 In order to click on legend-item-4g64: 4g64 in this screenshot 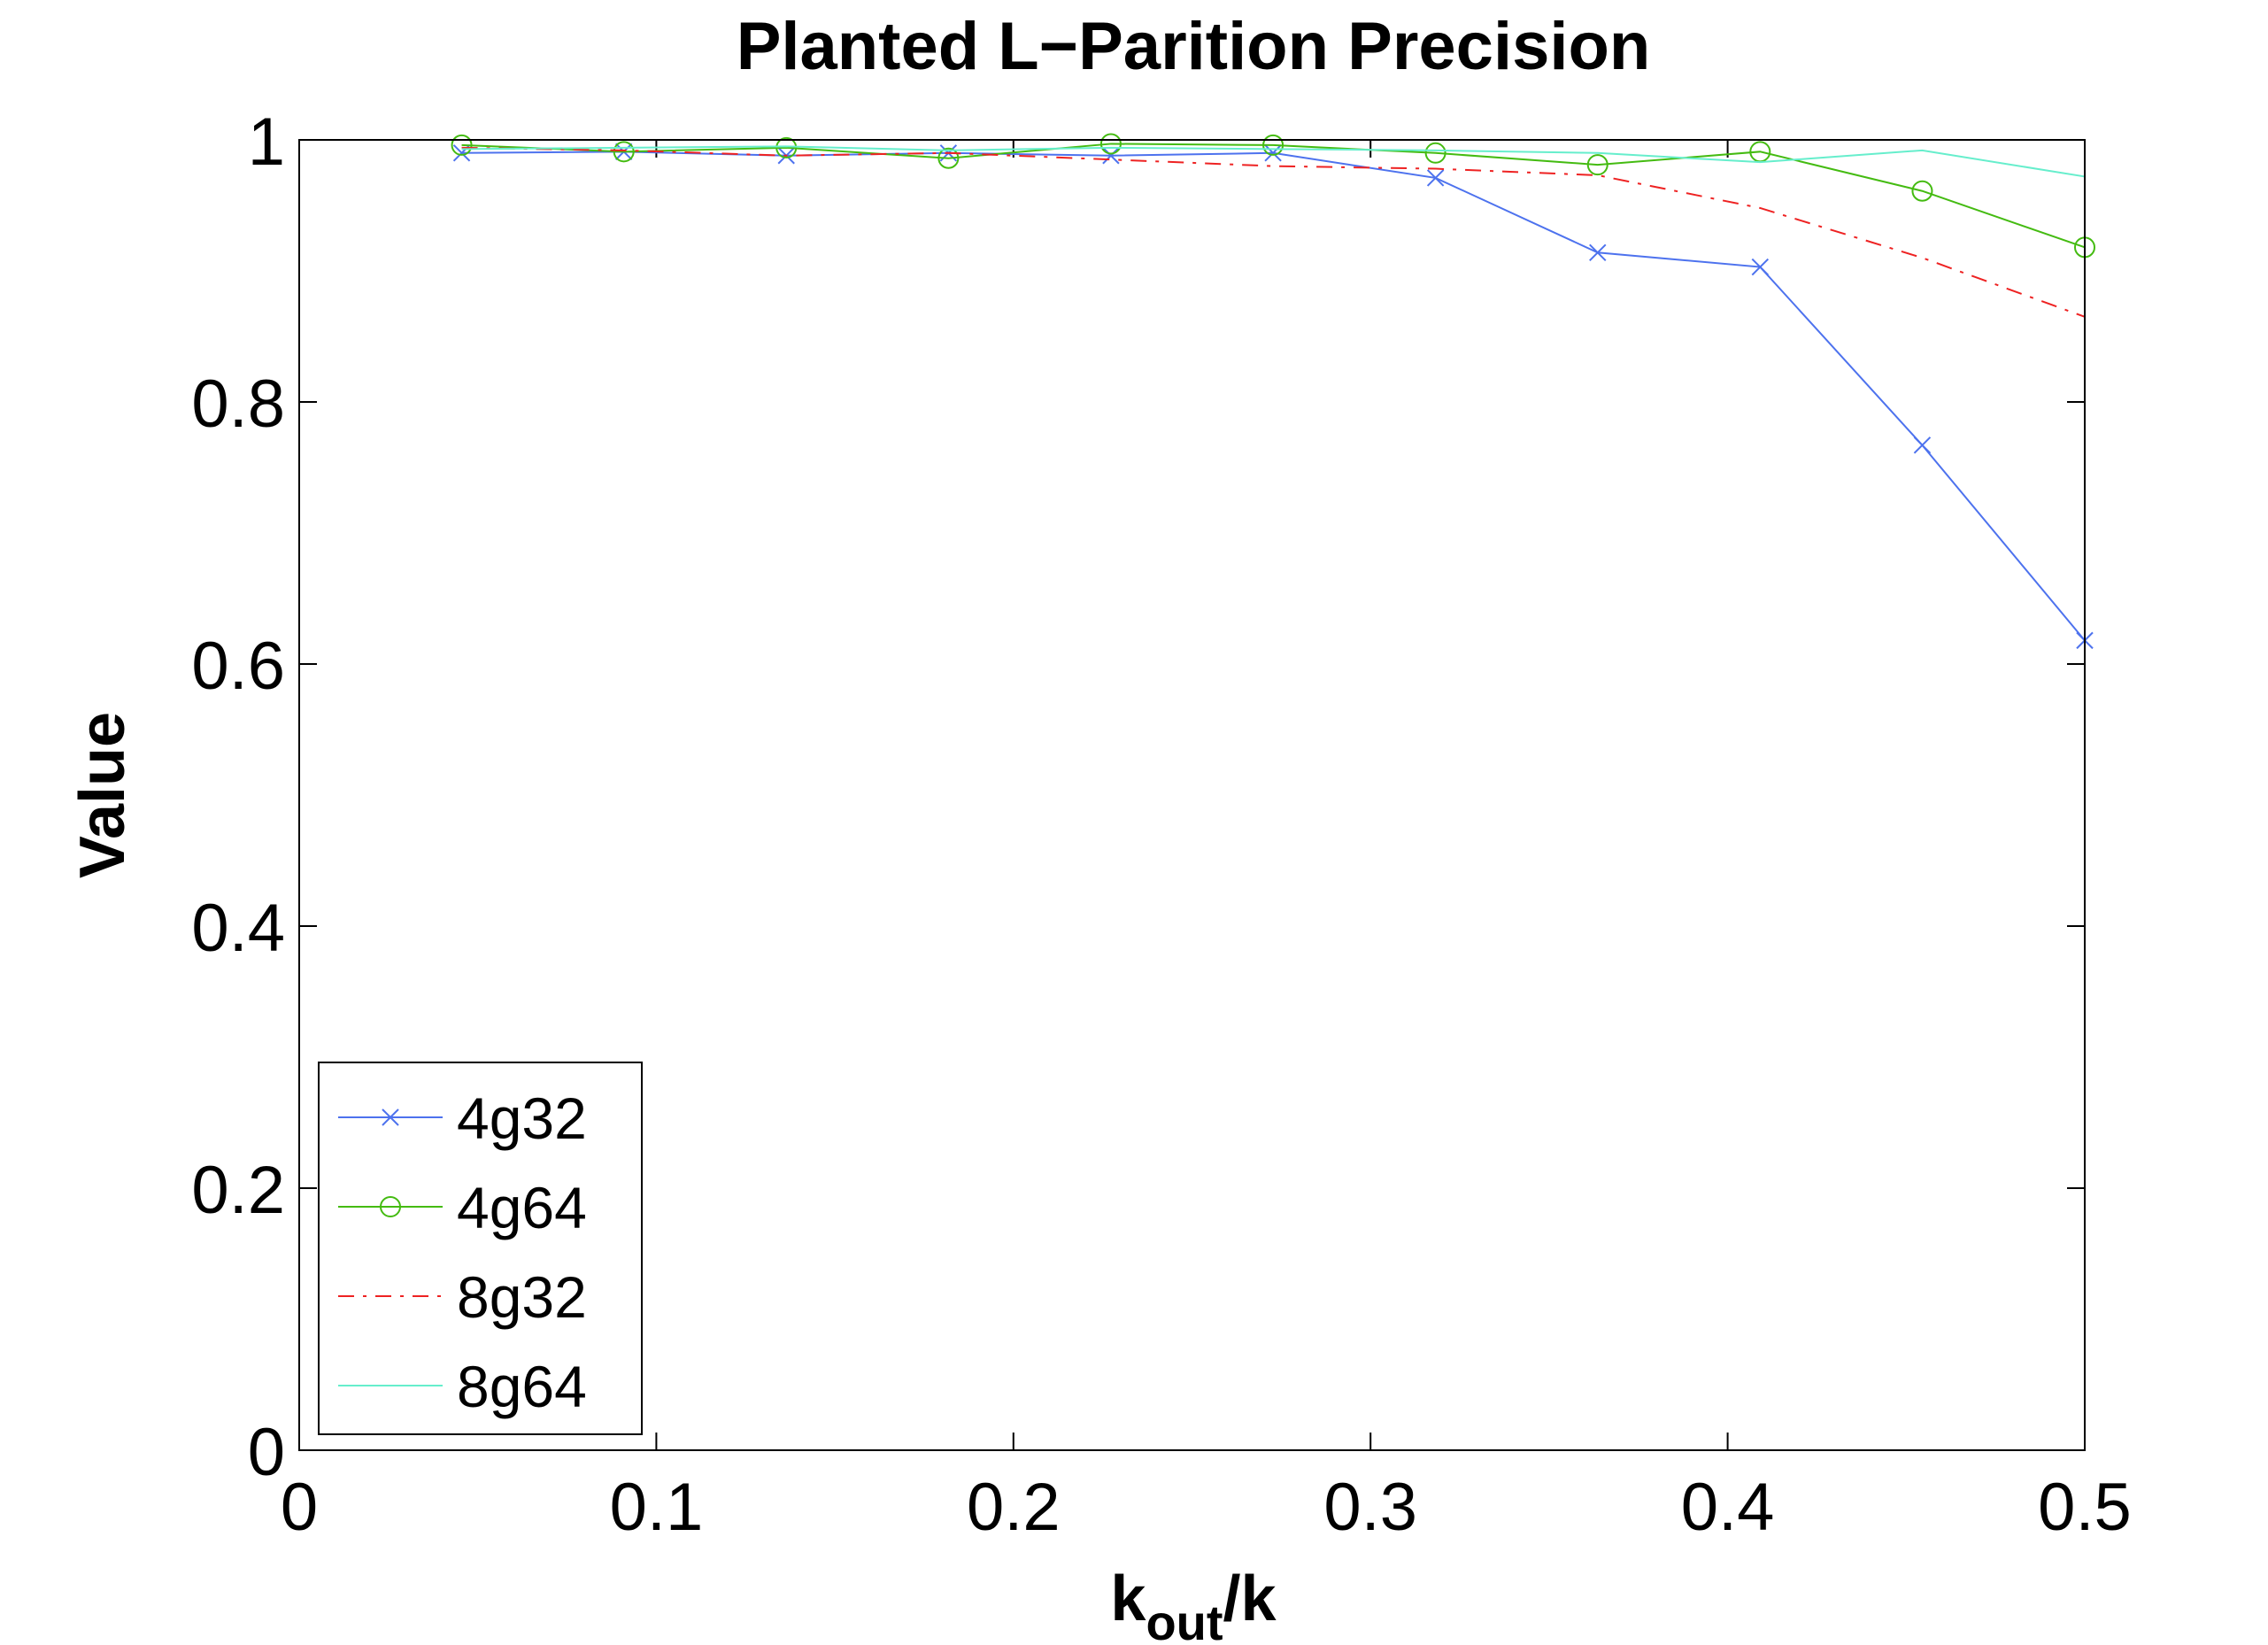, I will do `click(462, 1208)`.